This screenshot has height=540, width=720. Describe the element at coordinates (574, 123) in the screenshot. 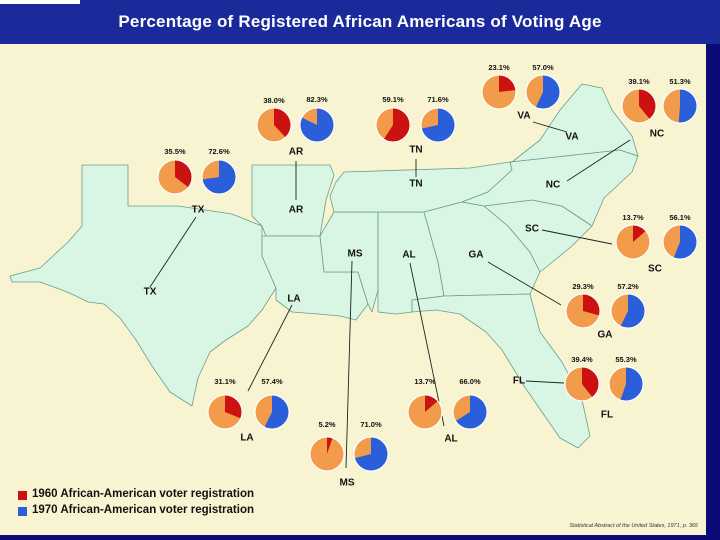

I see `state-shape-va` at that location.